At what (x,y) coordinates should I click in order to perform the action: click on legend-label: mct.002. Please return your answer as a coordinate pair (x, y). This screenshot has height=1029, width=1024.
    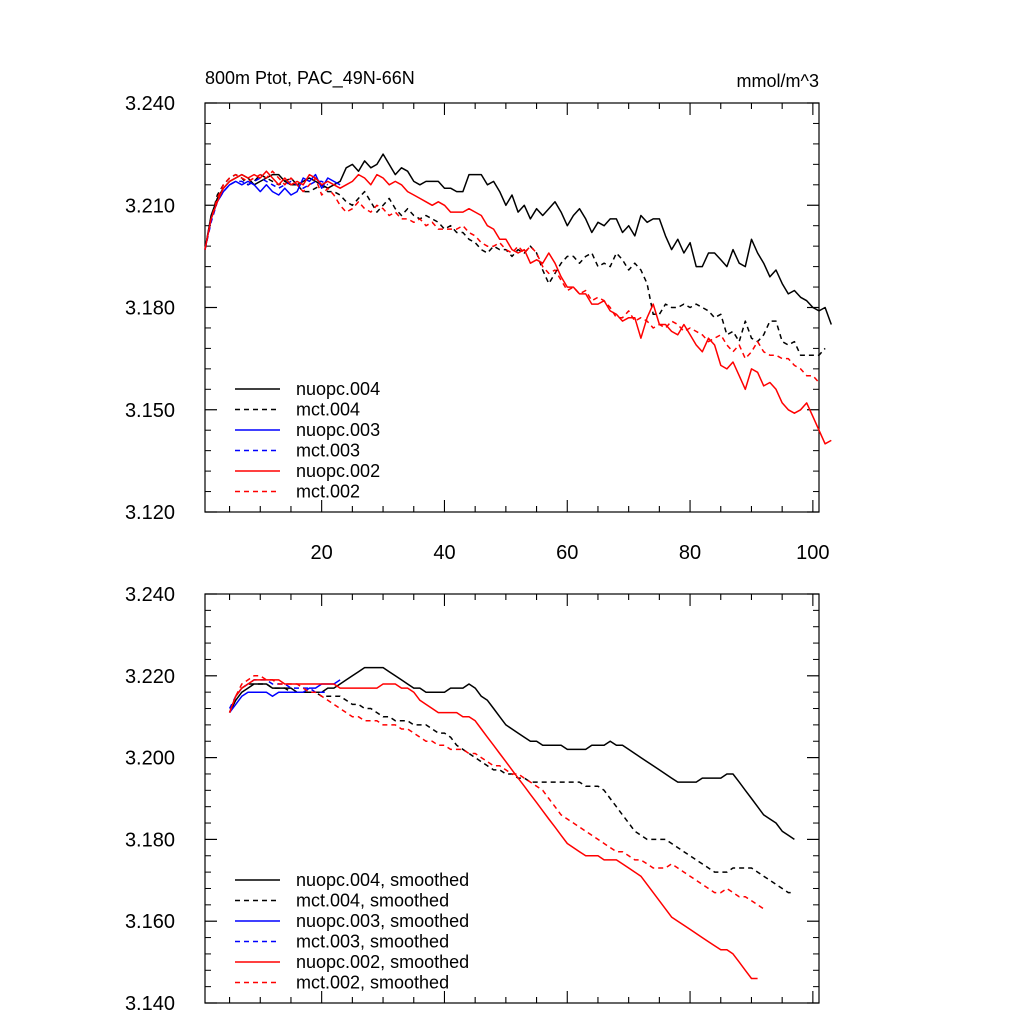
    Looking at the image, I should click on (328, 492).